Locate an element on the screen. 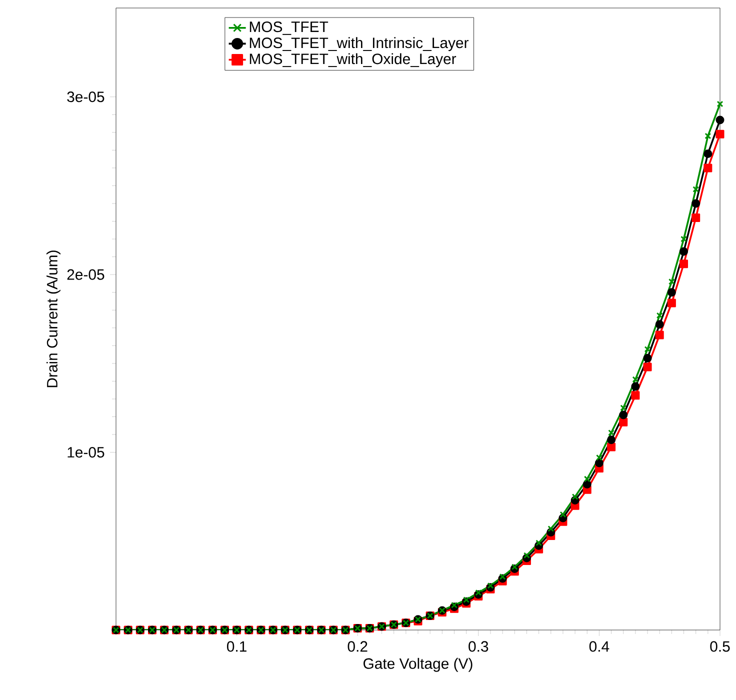 The width and height of the screenshot is (736, 700). y-tick-label: 1e-05 is located at coordinates (86, 452).